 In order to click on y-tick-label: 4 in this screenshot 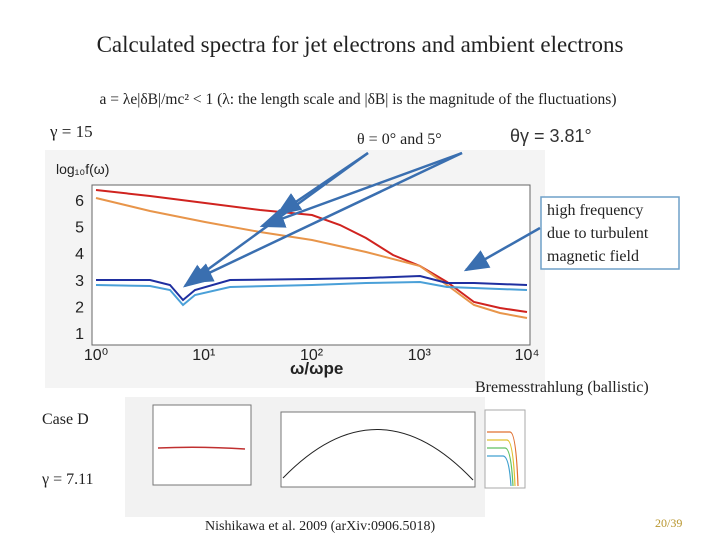, I will do `click(79, 254)`.